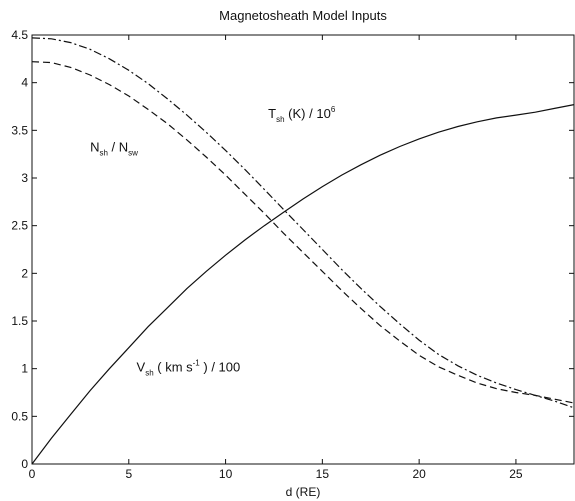 Image resolution: width=575 pixels, height=501 pixels. I want to click on annotation-part: ( km s, so click(173, 367).